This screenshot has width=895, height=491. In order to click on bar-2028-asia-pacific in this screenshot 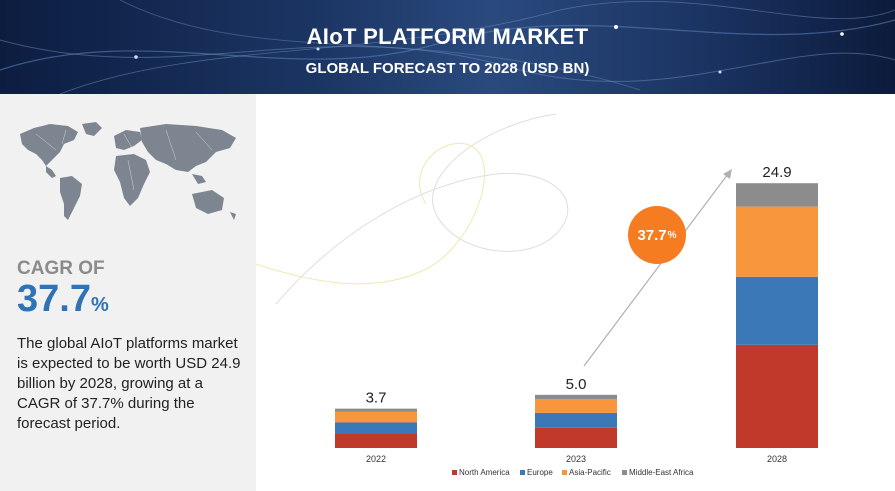, I will do `click(777, 241)`.